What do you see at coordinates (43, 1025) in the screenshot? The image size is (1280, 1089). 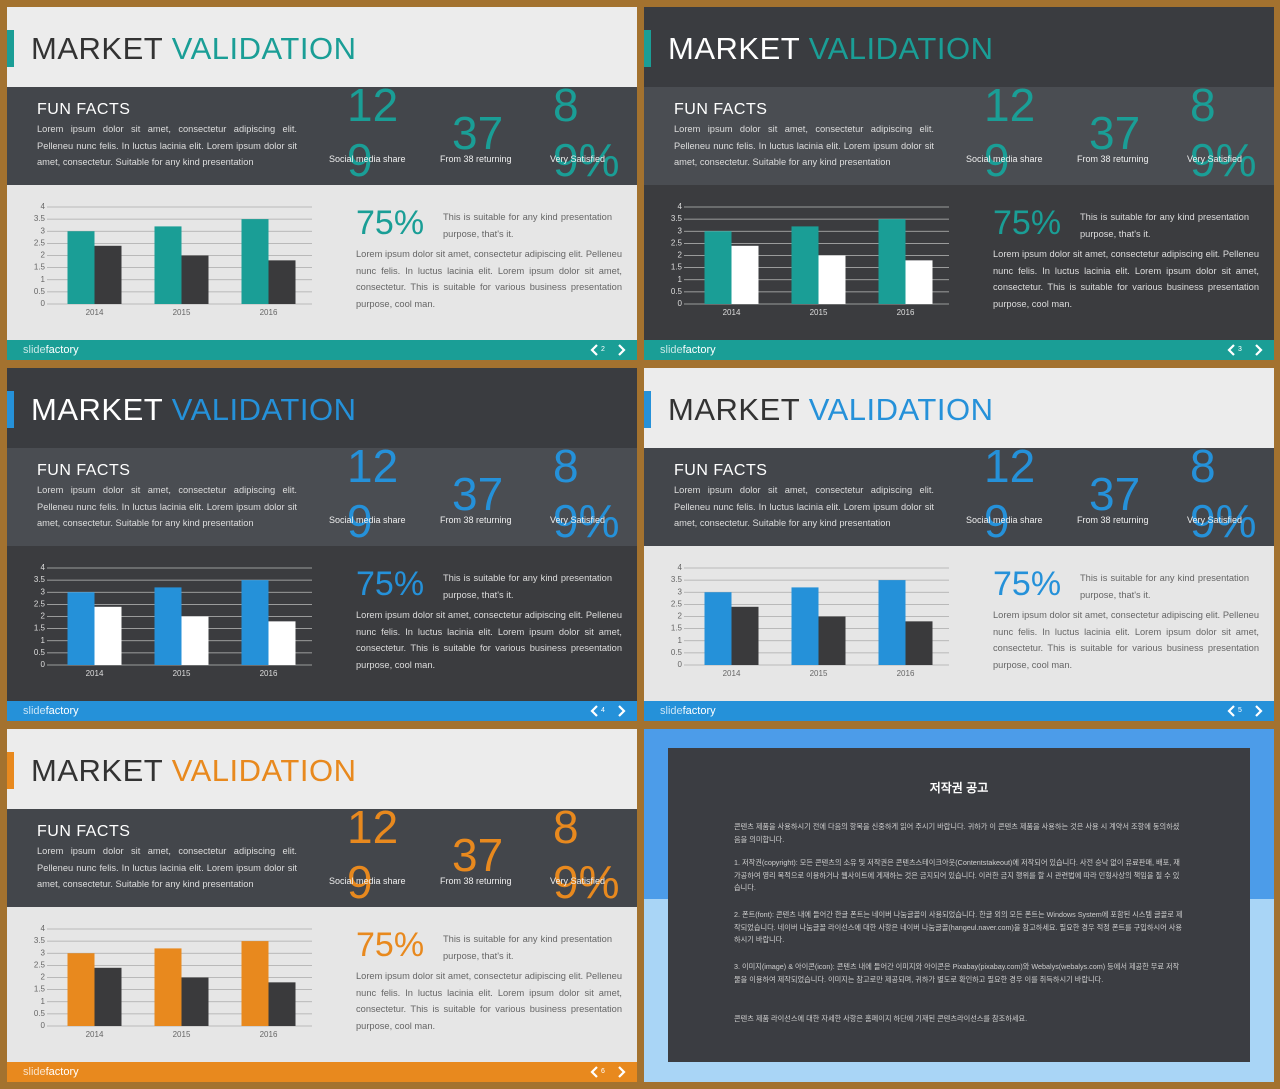 I see `y-tick-label: 0` at bounding box center [43, 1025].